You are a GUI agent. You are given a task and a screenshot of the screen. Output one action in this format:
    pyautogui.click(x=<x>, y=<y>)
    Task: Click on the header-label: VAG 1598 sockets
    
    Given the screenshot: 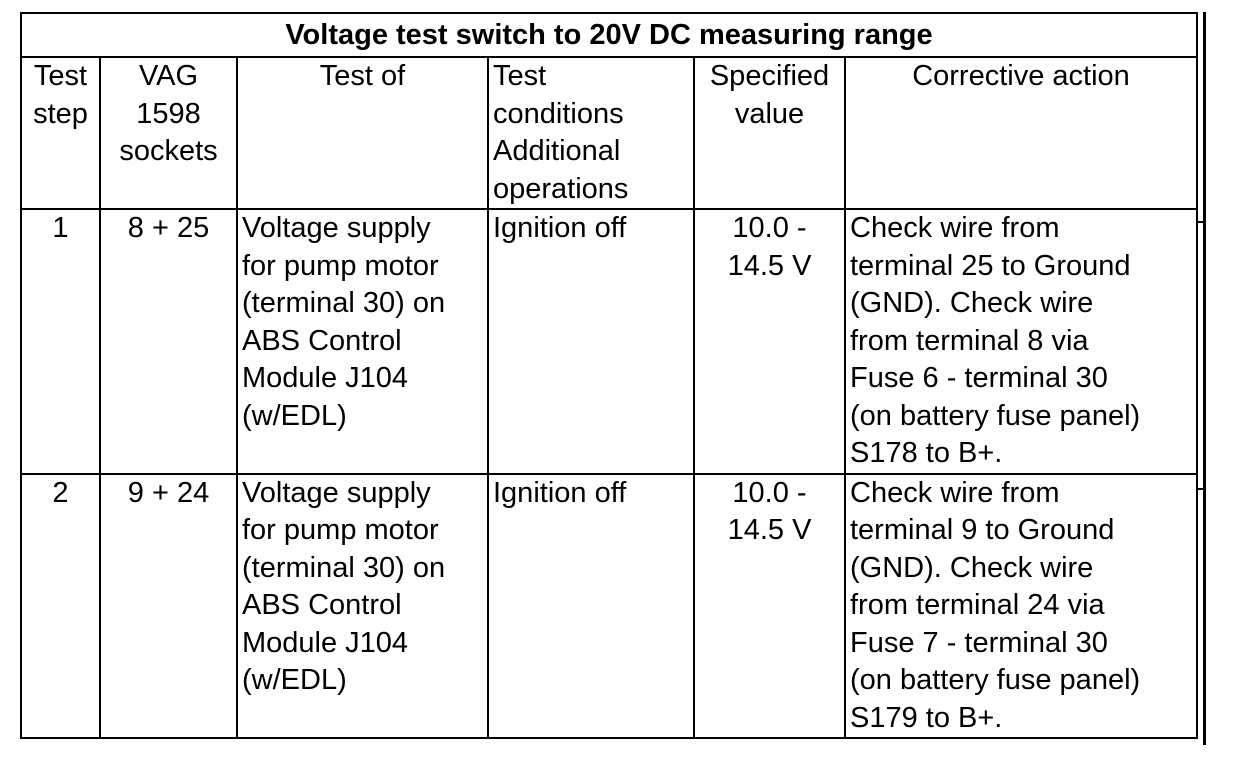 What is the action you would take?
    pyautogui.click(x=168, y=113)
    